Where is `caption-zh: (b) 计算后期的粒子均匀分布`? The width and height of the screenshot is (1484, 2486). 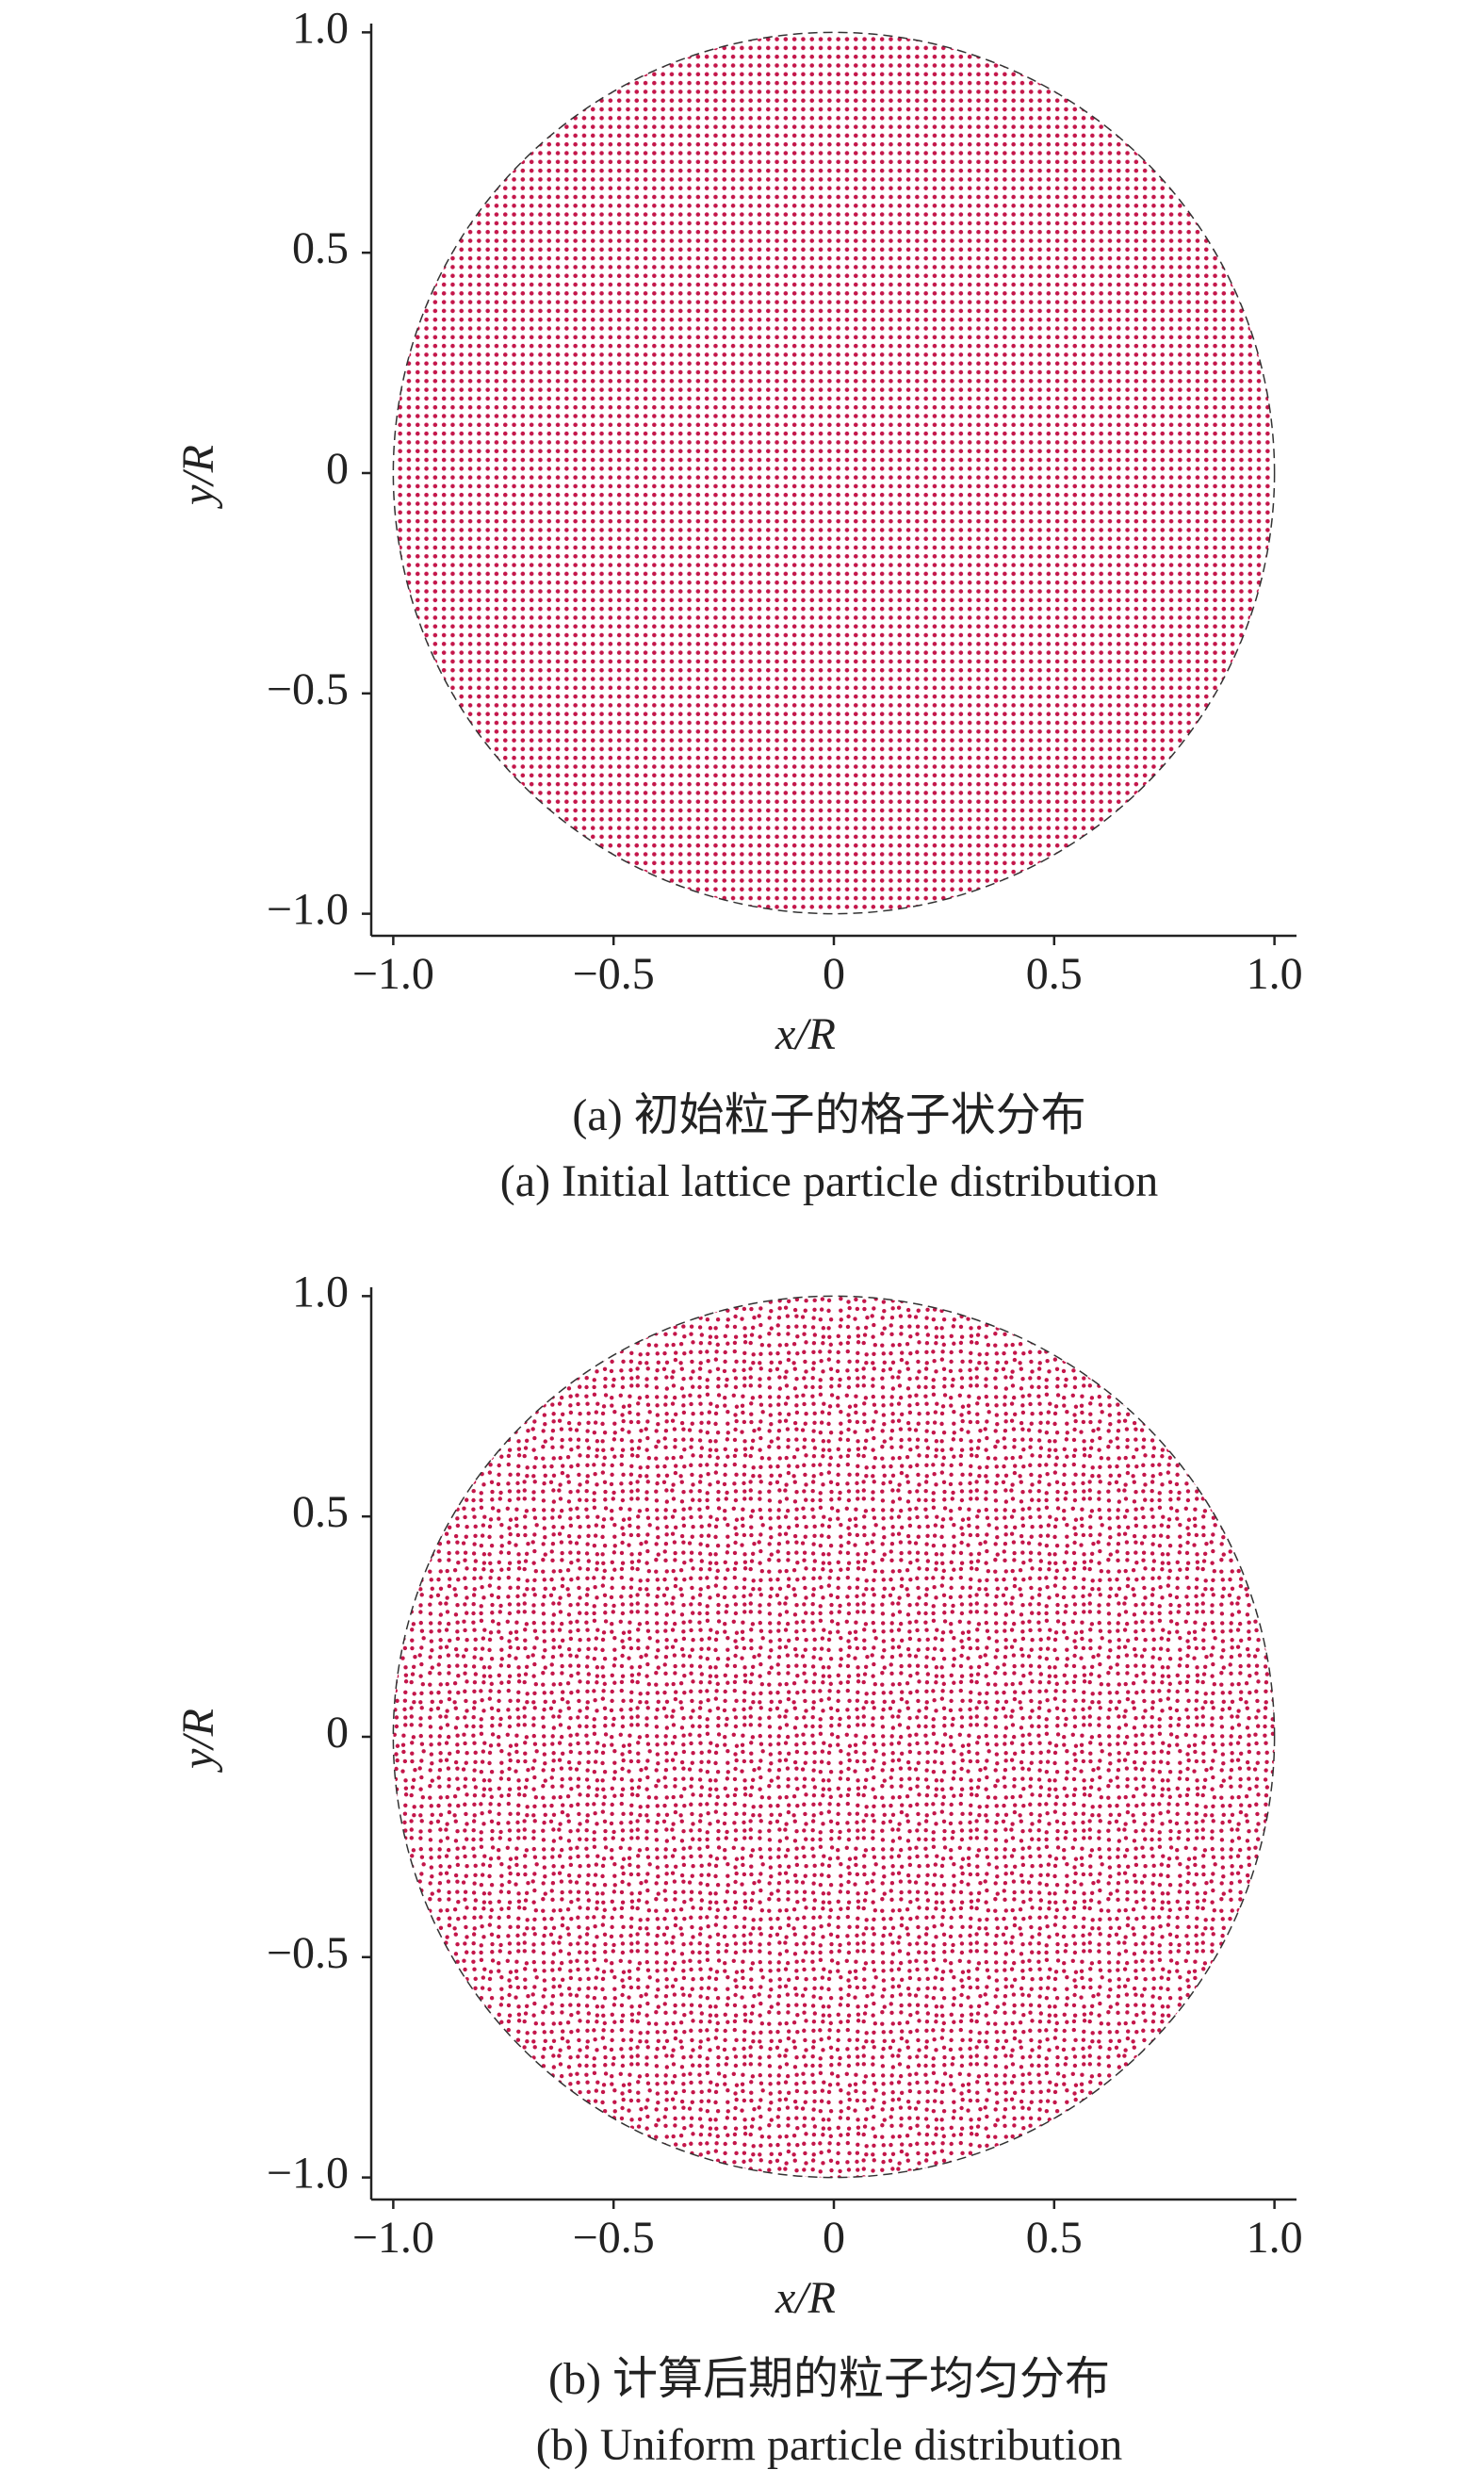 caption-zh: (b) 计算后期的粒子均匀分布 is located at coordinates (829, 2379).